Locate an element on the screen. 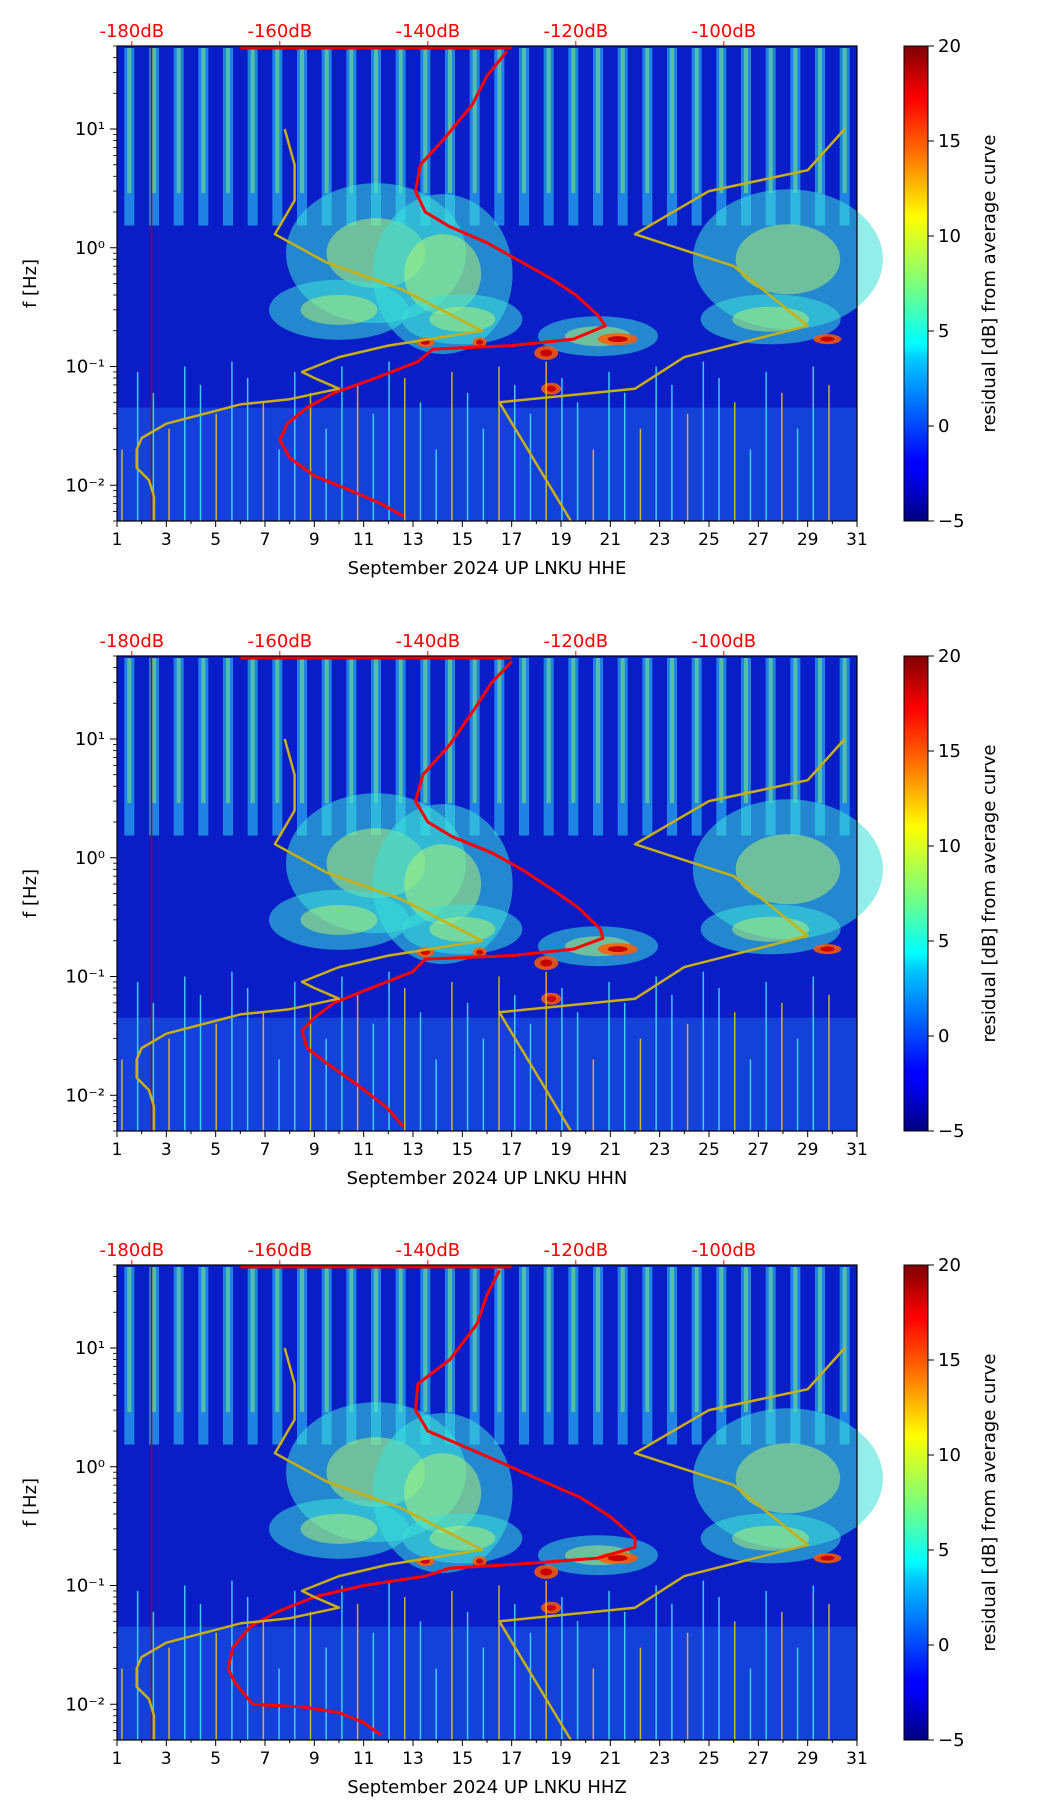  y-tick-label: 10⁻¹ is located at coordinates (85, 367).